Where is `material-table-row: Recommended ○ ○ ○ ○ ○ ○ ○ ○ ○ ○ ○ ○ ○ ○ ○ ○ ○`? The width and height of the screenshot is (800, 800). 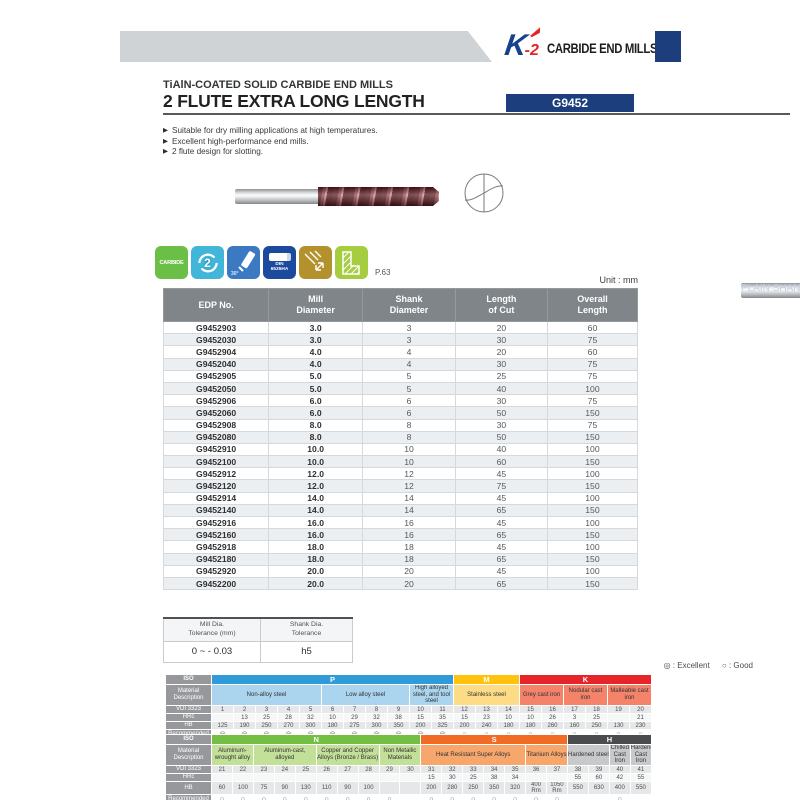 material-table-row: Recommended ○ ○ ○ ○ ○ ○ ○ ○ ○ ○ ○ ○ ○ ○ ○ ○ ○ is located at coordinates (409, 797).